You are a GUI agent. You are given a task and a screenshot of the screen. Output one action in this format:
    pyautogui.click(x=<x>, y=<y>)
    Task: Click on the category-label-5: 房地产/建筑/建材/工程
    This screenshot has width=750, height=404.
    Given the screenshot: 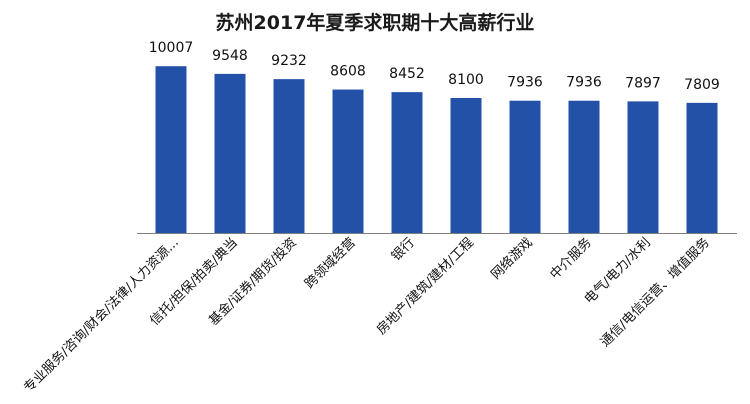 What is the action you would take?
    pyautogui.click(x=424, y=286)
    